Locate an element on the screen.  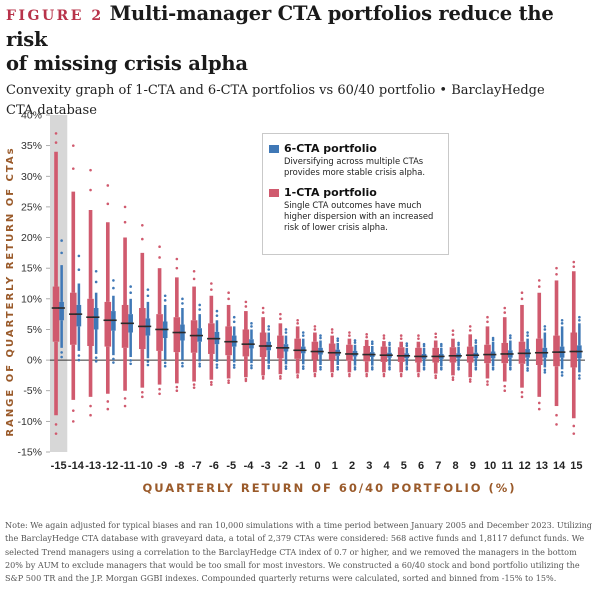
x-tick-label: 12 is located at coordinates (524, 466).